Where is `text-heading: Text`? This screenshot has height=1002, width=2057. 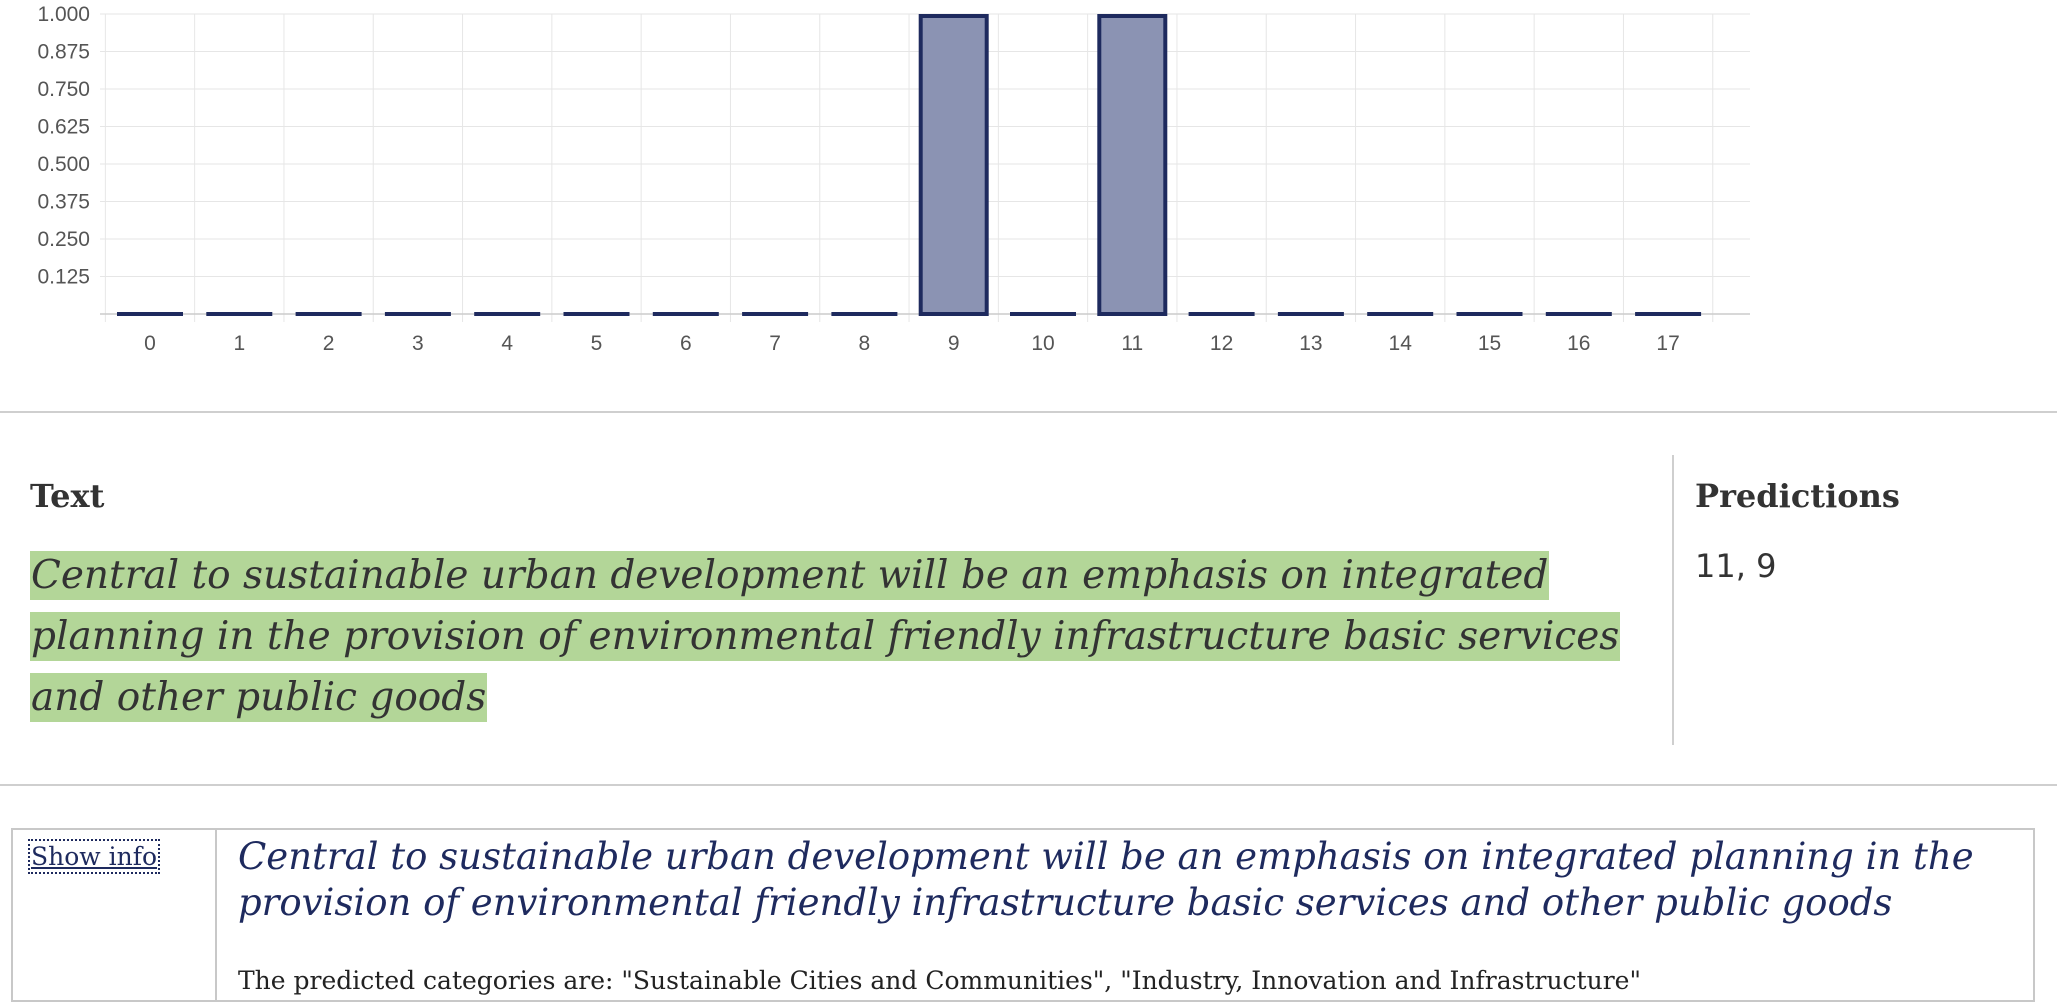 text-heading: Text is located at coordinates (67, 496).